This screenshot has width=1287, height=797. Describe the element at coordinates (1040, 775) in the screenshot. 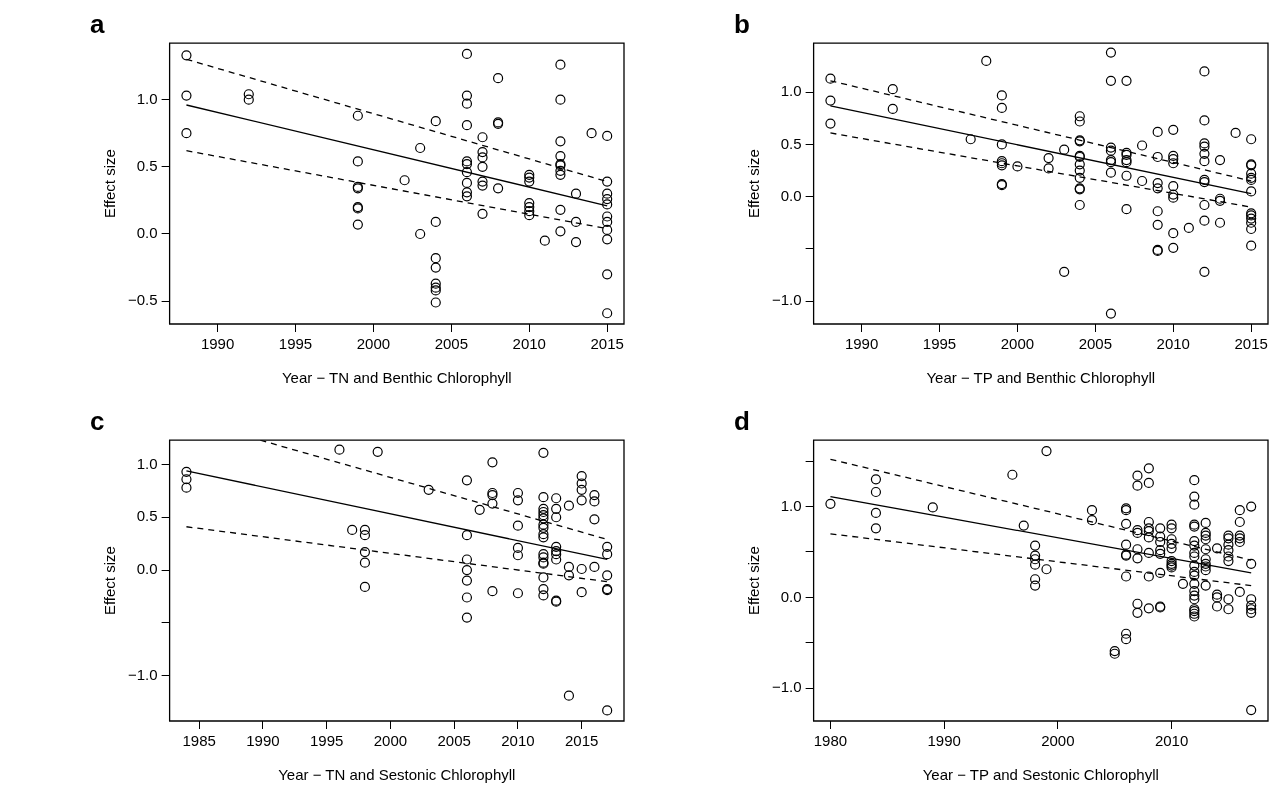

I see `x-axis-title: Year − TP and Sestonic Chlorophyll` at that location.